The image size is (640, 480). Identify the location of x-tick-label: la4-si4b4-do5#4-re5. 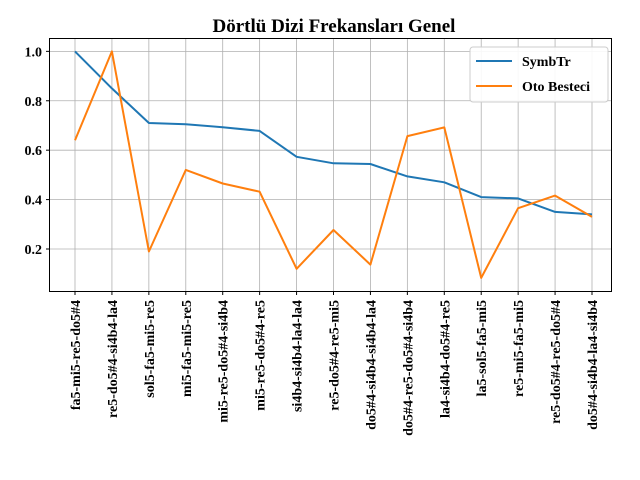
(445, 359).